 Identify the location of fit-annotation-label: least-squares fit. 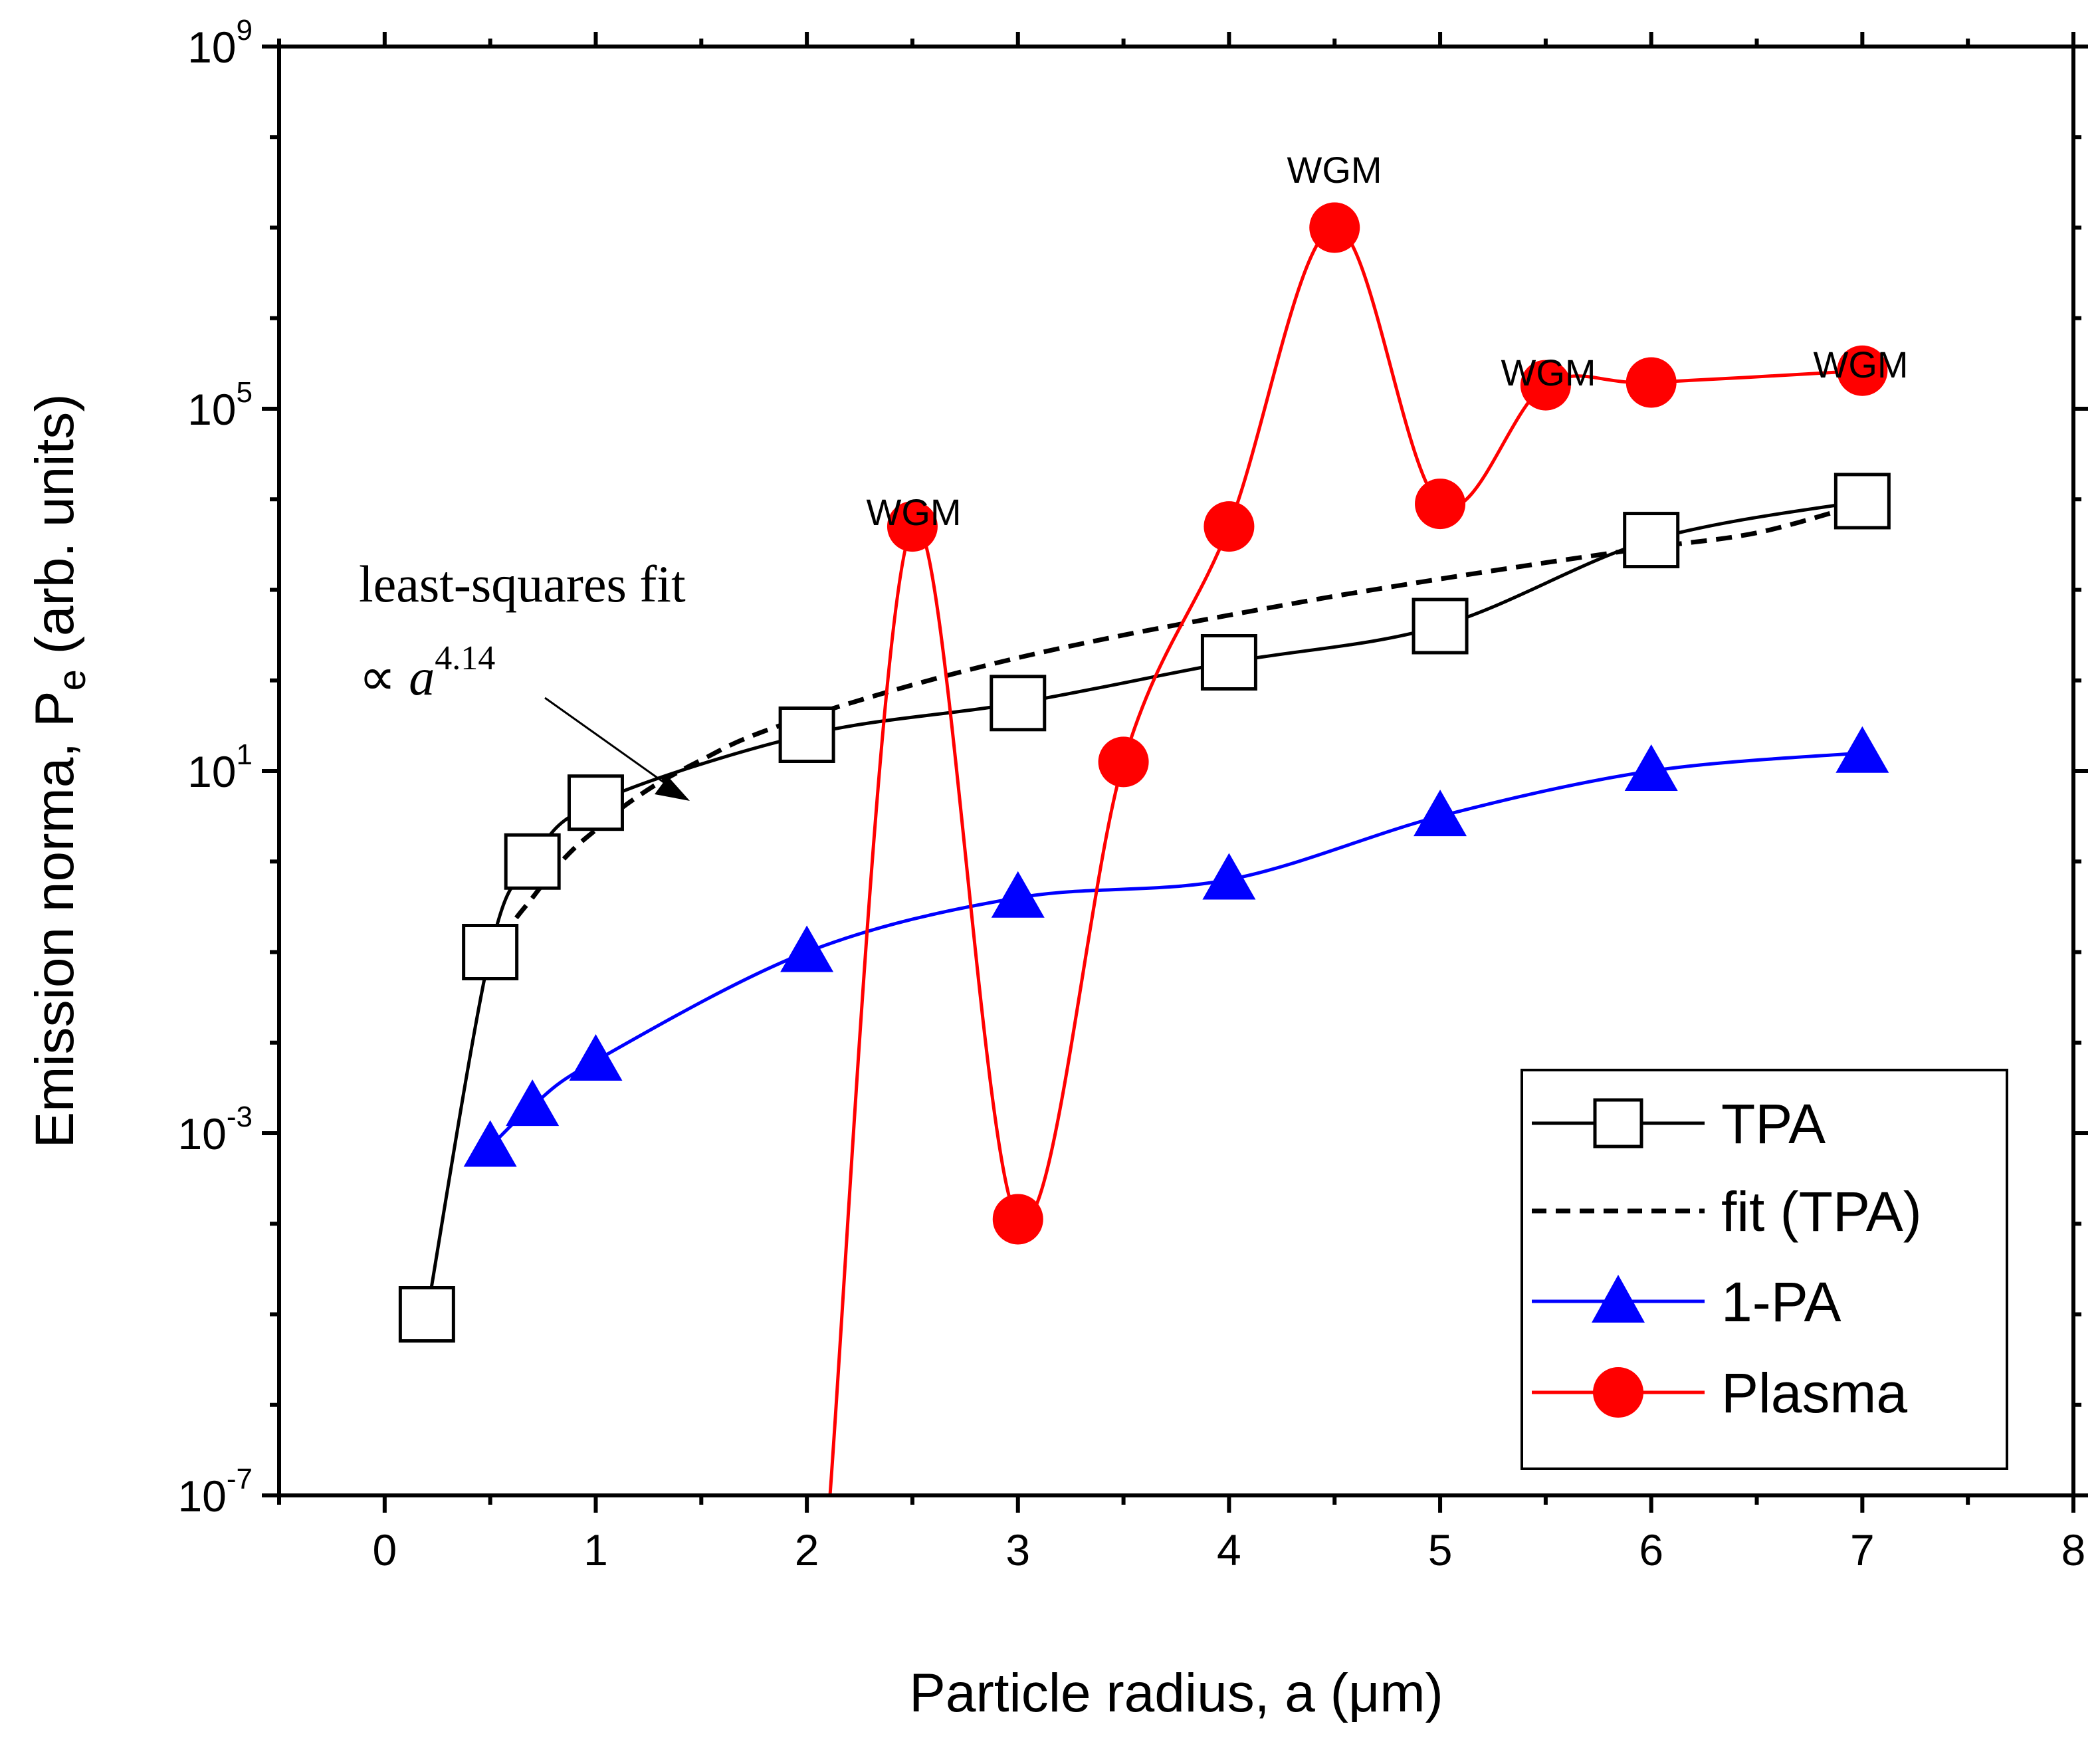
(522, 584).